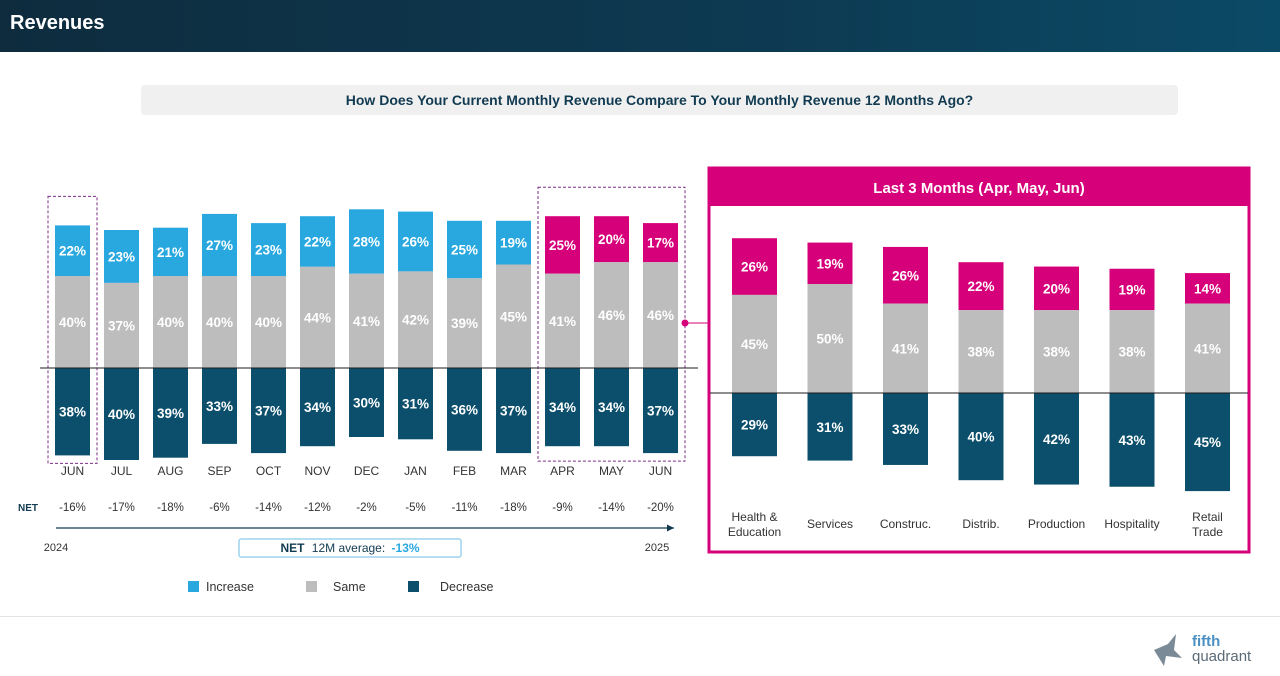  I want to click on bar-label-decrease: 31%, so click(415, 404).